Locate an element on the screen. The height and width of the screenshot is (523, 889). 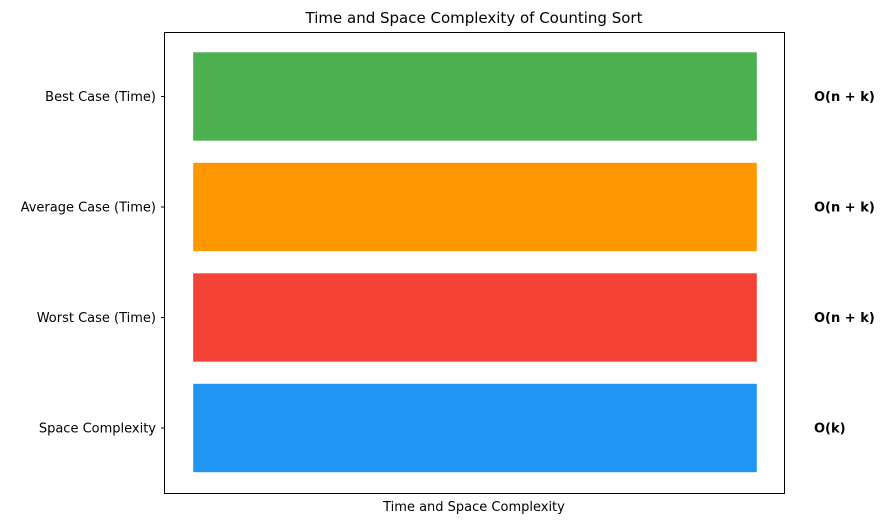
y-tick-label: Space Complexity is located at coordinates (97, 429).